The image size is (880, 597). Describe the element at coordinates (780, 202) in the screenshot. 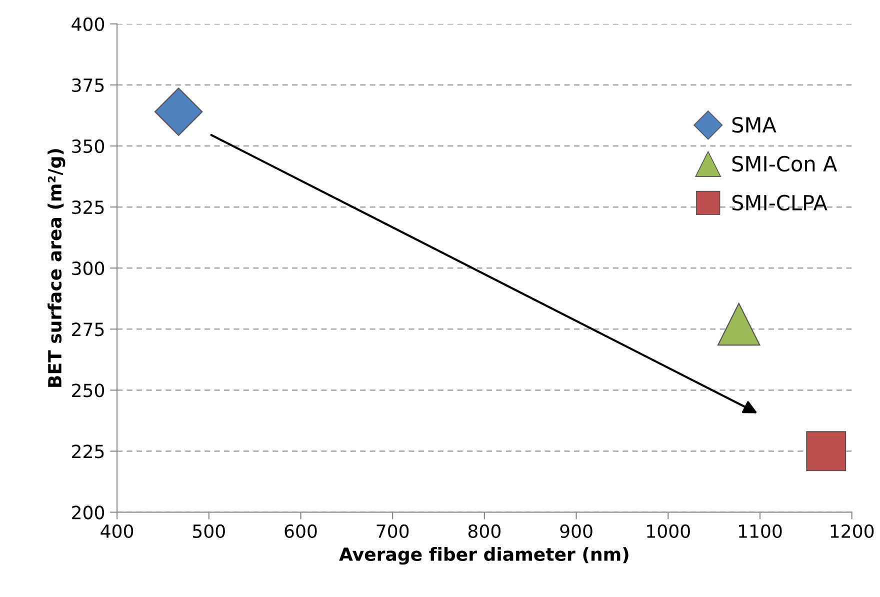

I see `legend-label: SMI-CLPA` at that location.